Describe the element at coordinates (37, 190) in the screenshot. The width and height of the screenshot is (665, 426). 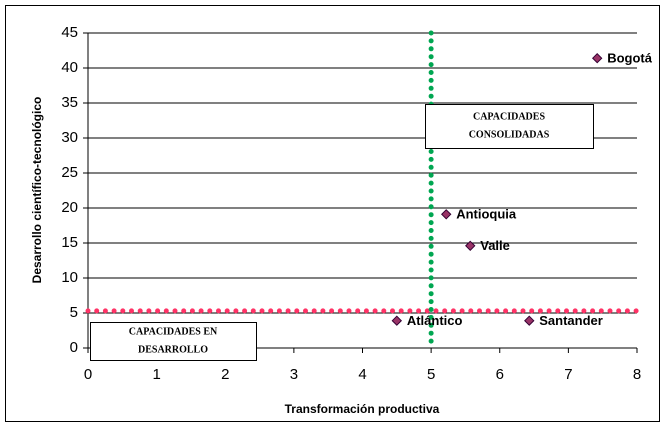
I see `y-axis-label: Desarrollo científico-tecnológico` at that location.